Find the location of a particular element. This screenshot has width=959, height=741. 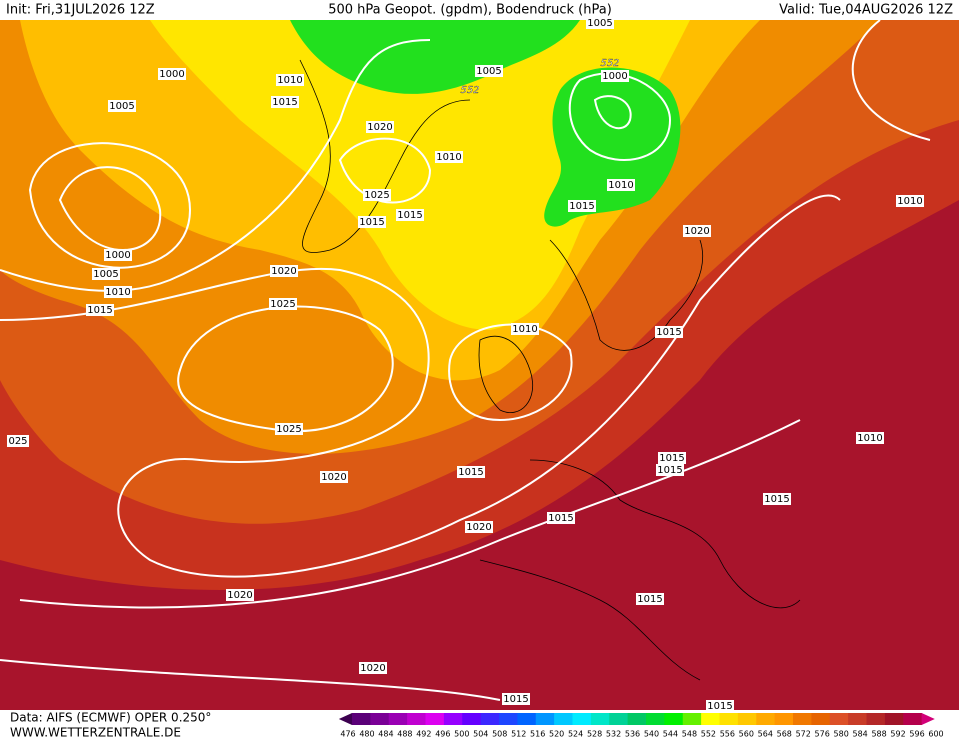

colorbar-label: 500 is located at coordinates (461, 734).